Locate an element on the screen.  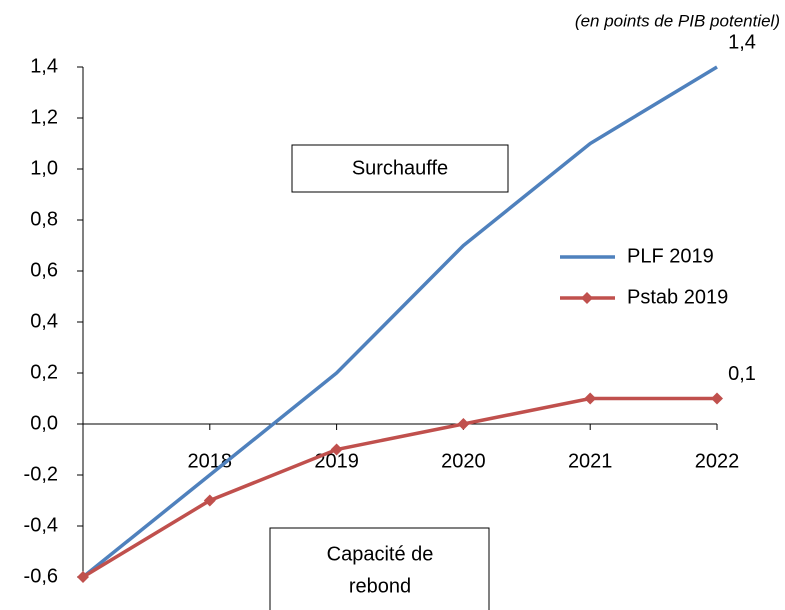
x-tick-label: 2022 is located at coordinates (717, 461).